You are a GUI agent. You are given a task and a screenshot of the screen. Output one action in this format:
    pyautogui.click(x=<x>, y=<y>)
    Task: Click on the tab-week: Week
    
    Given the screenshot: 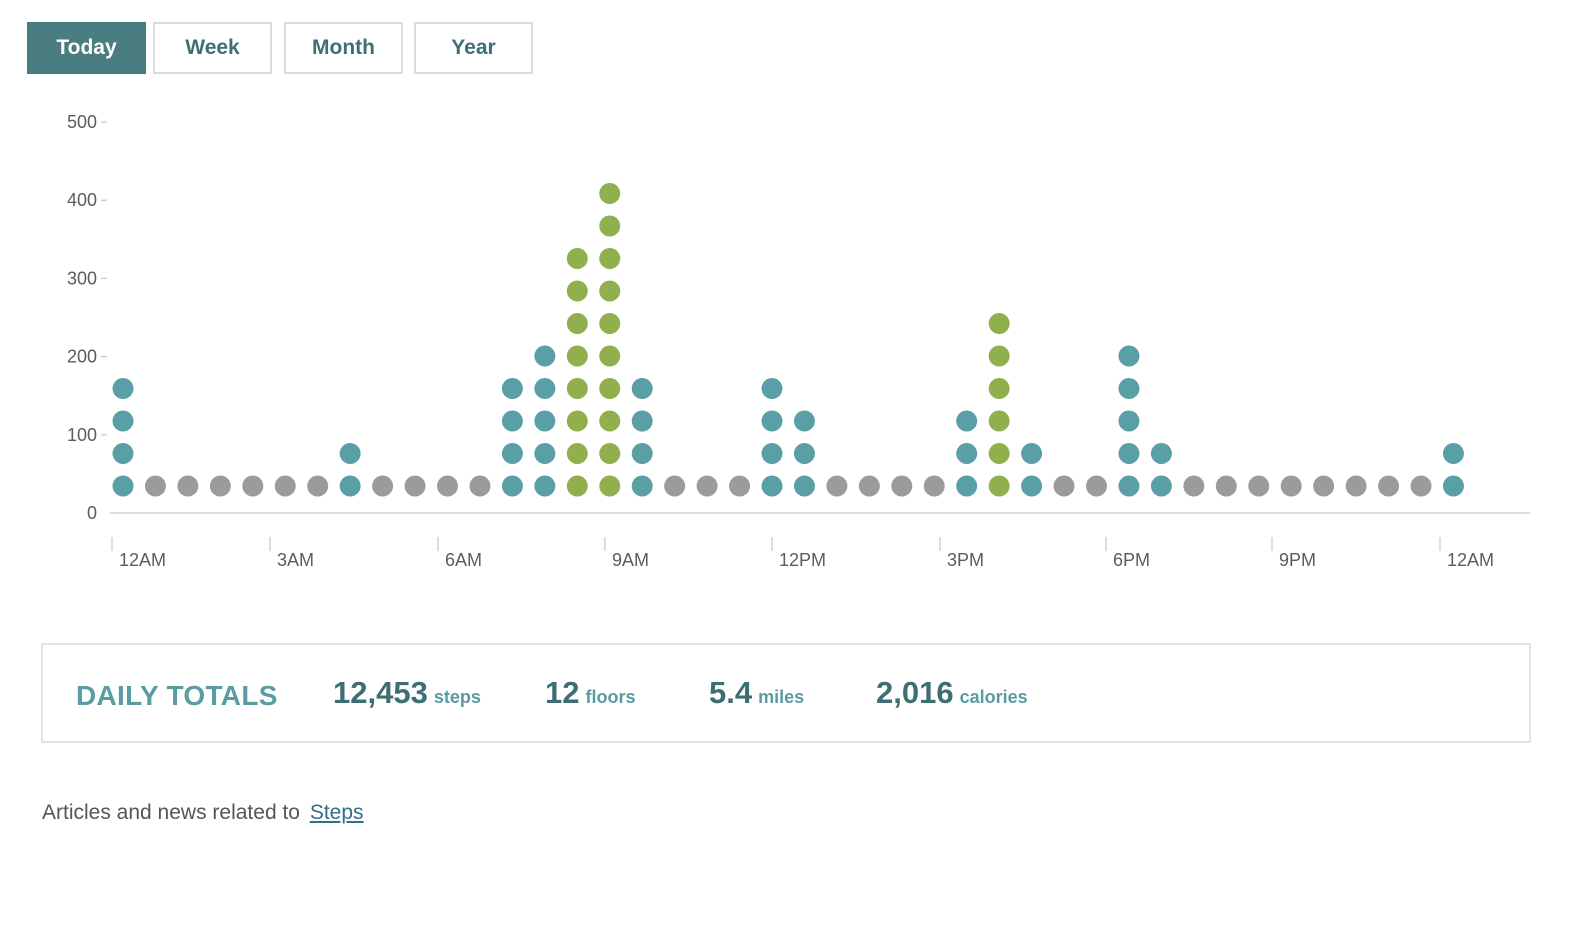 What is the action you would take?
    pyautogui.click(x=212, y=48)
    